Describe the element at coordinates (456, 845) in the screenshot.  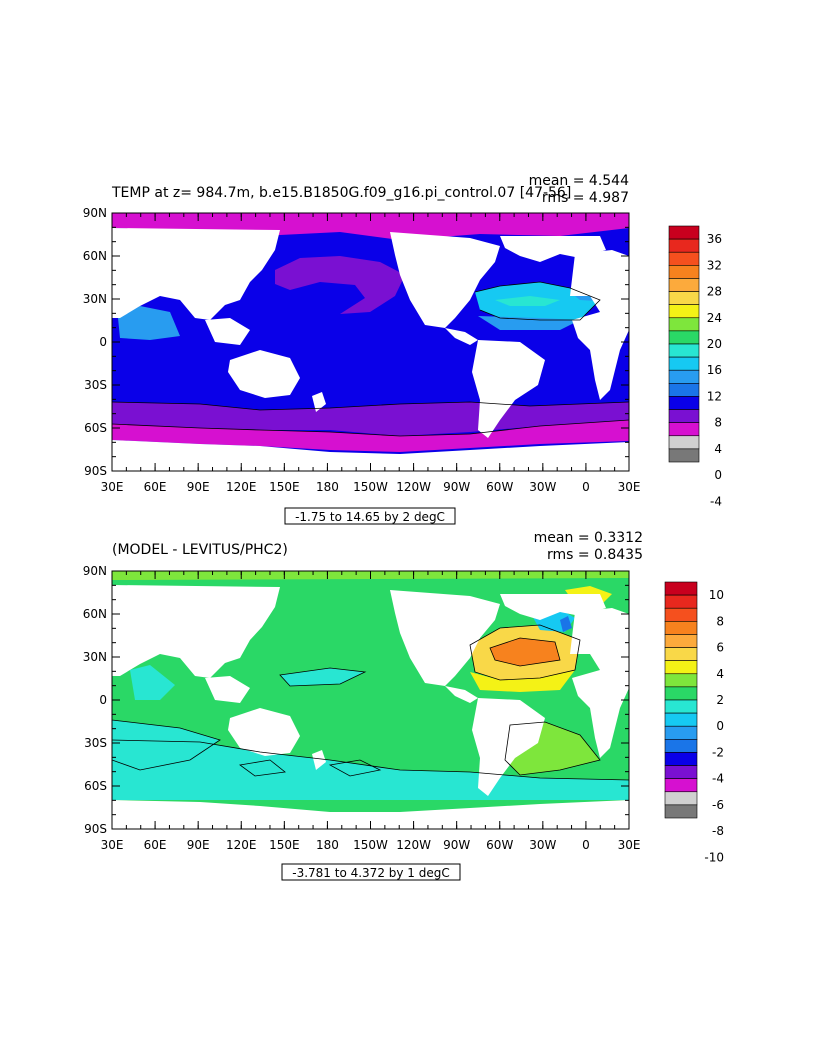
I see `lon-tick-label: 90W` at that location.